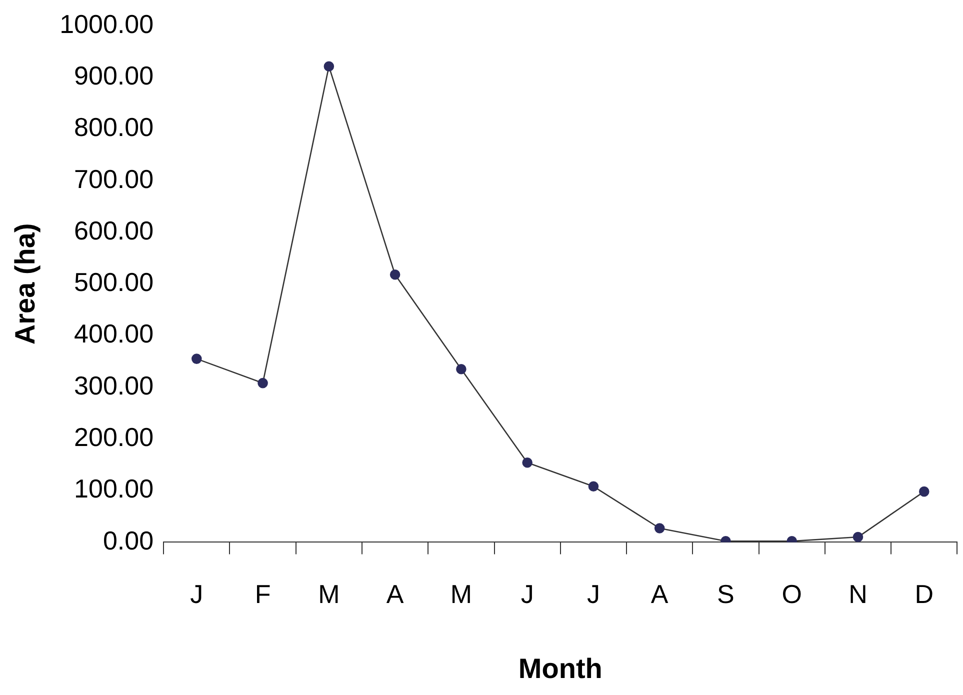 The width and height of the screenshot is (963, 695). I want to click on y-axis-title: Area (ha), so click(25, 284).